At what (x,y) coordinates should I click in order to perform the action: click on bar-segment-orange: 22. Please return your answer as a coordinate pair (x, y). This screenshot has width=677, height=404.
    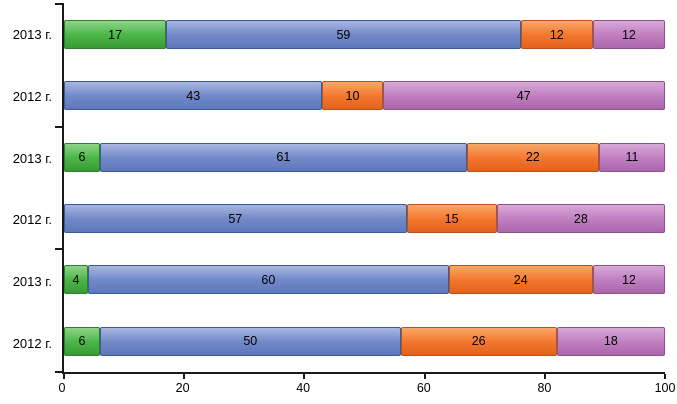
    Looking at the image, I should click on (532, 157).